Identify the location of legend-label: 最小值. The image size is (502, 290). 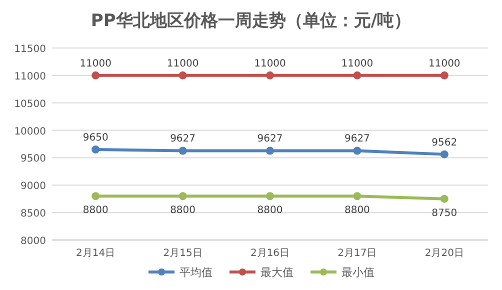
(358, 272).